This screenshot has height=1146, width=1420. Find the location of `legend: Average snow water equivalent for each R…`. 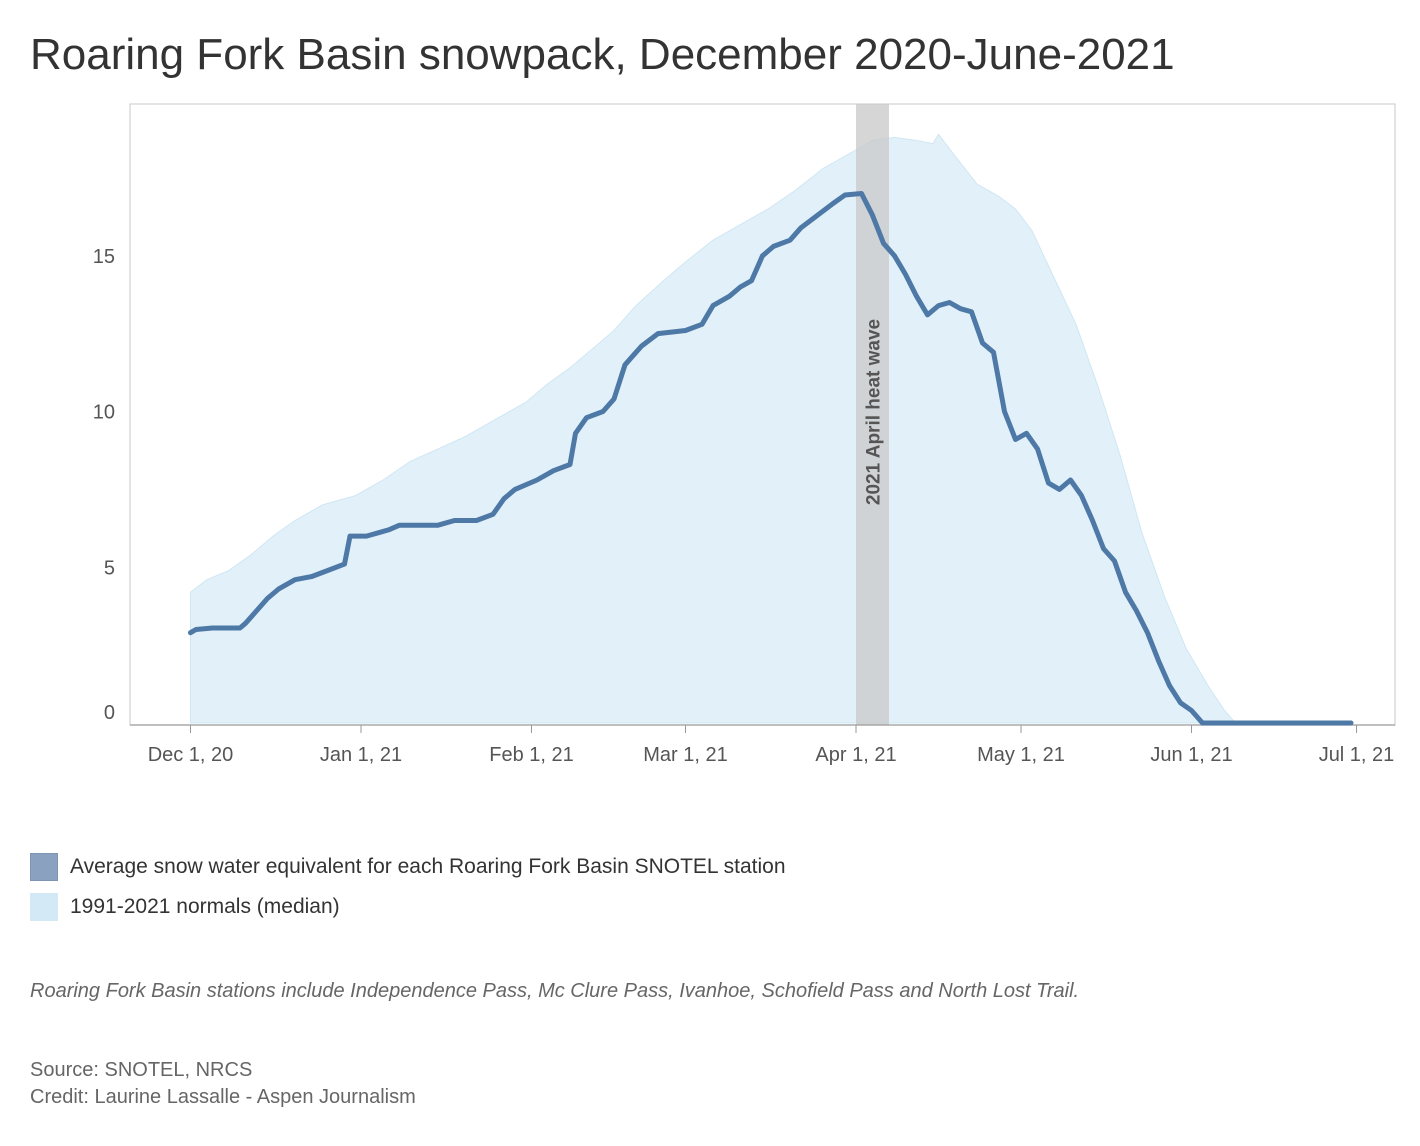

legend: Average snow water equivalent for each R… is located at coordinates (408, 892).